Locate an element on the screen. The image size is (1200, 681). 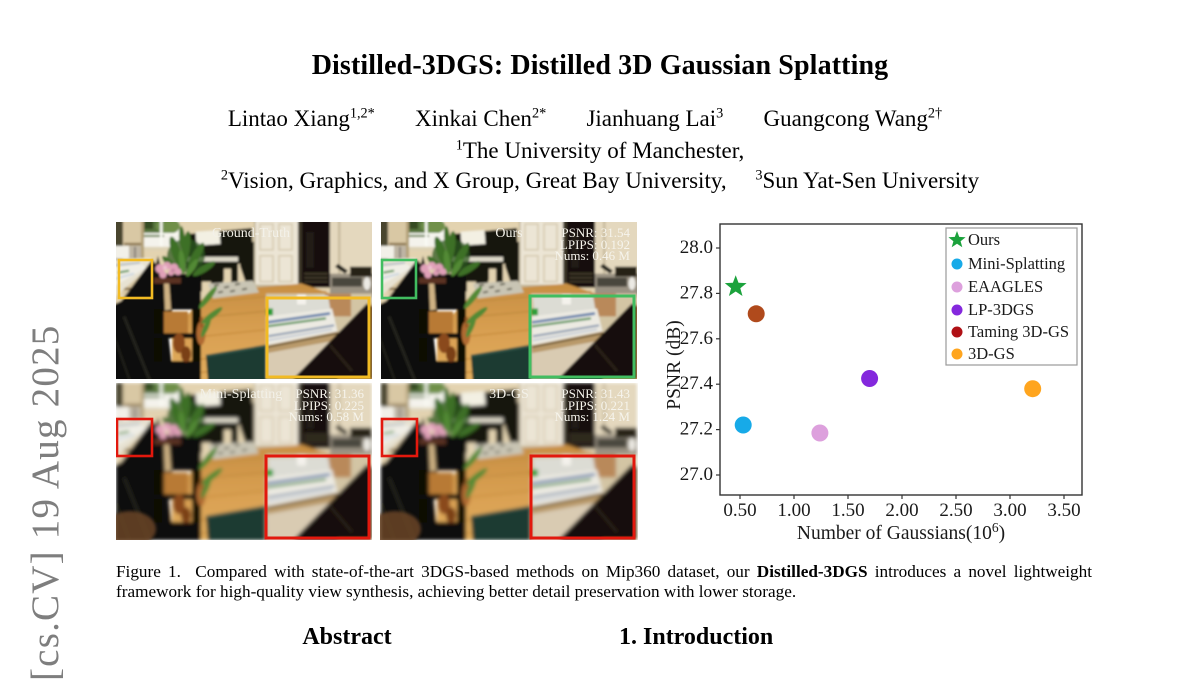
svg-text: 27.8 is located at coordinates (696, 292).